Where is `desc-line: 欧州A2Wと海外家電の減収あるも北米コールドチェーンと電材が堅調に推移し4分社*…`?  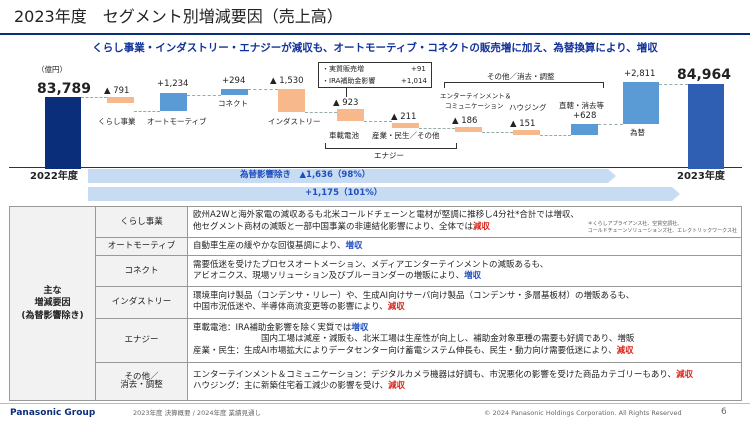
desc-line: 欧州A2Wと海外家電の減収あるも北米コールドチェーンと電材が堅調に推移し4分社*… is located at coordinates (386, 215).